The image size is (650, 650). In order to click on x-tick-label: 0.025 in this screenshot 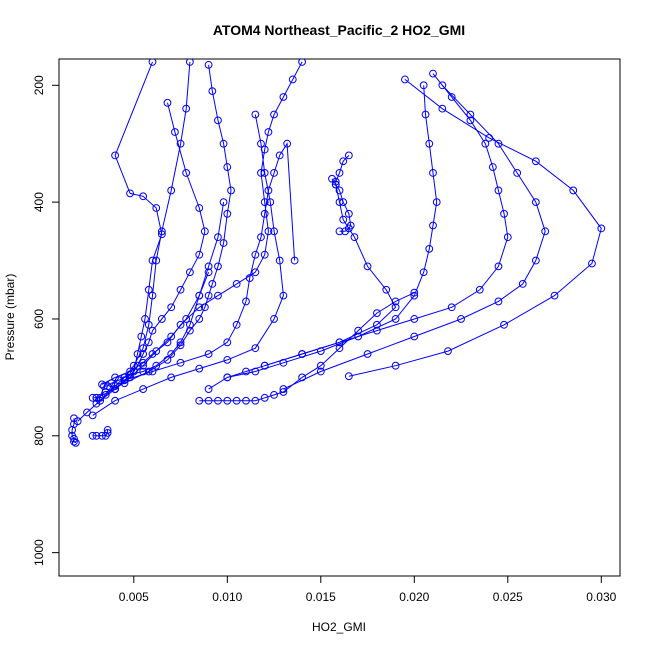, I will do `click(508, 597)`.